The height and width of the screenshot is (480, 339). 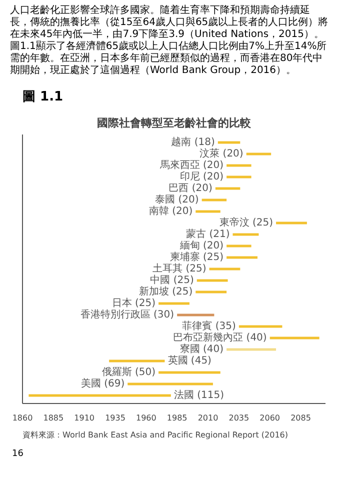 I want to click on chart-title: 國際社會轉型至老齡社會的比較, so click(x=174, y=123).